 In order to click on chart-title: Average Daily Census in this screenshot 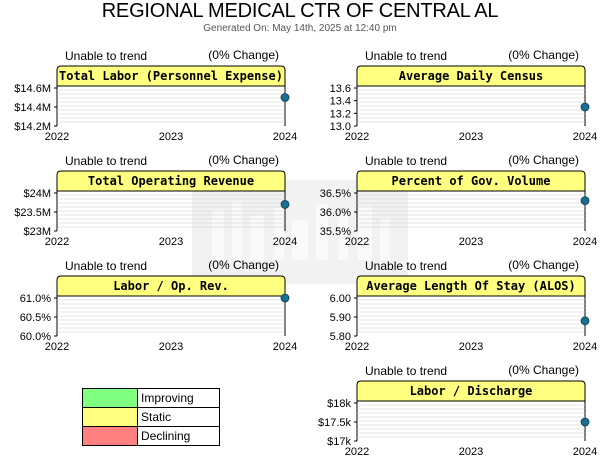, I will do `click(471, 76)`.